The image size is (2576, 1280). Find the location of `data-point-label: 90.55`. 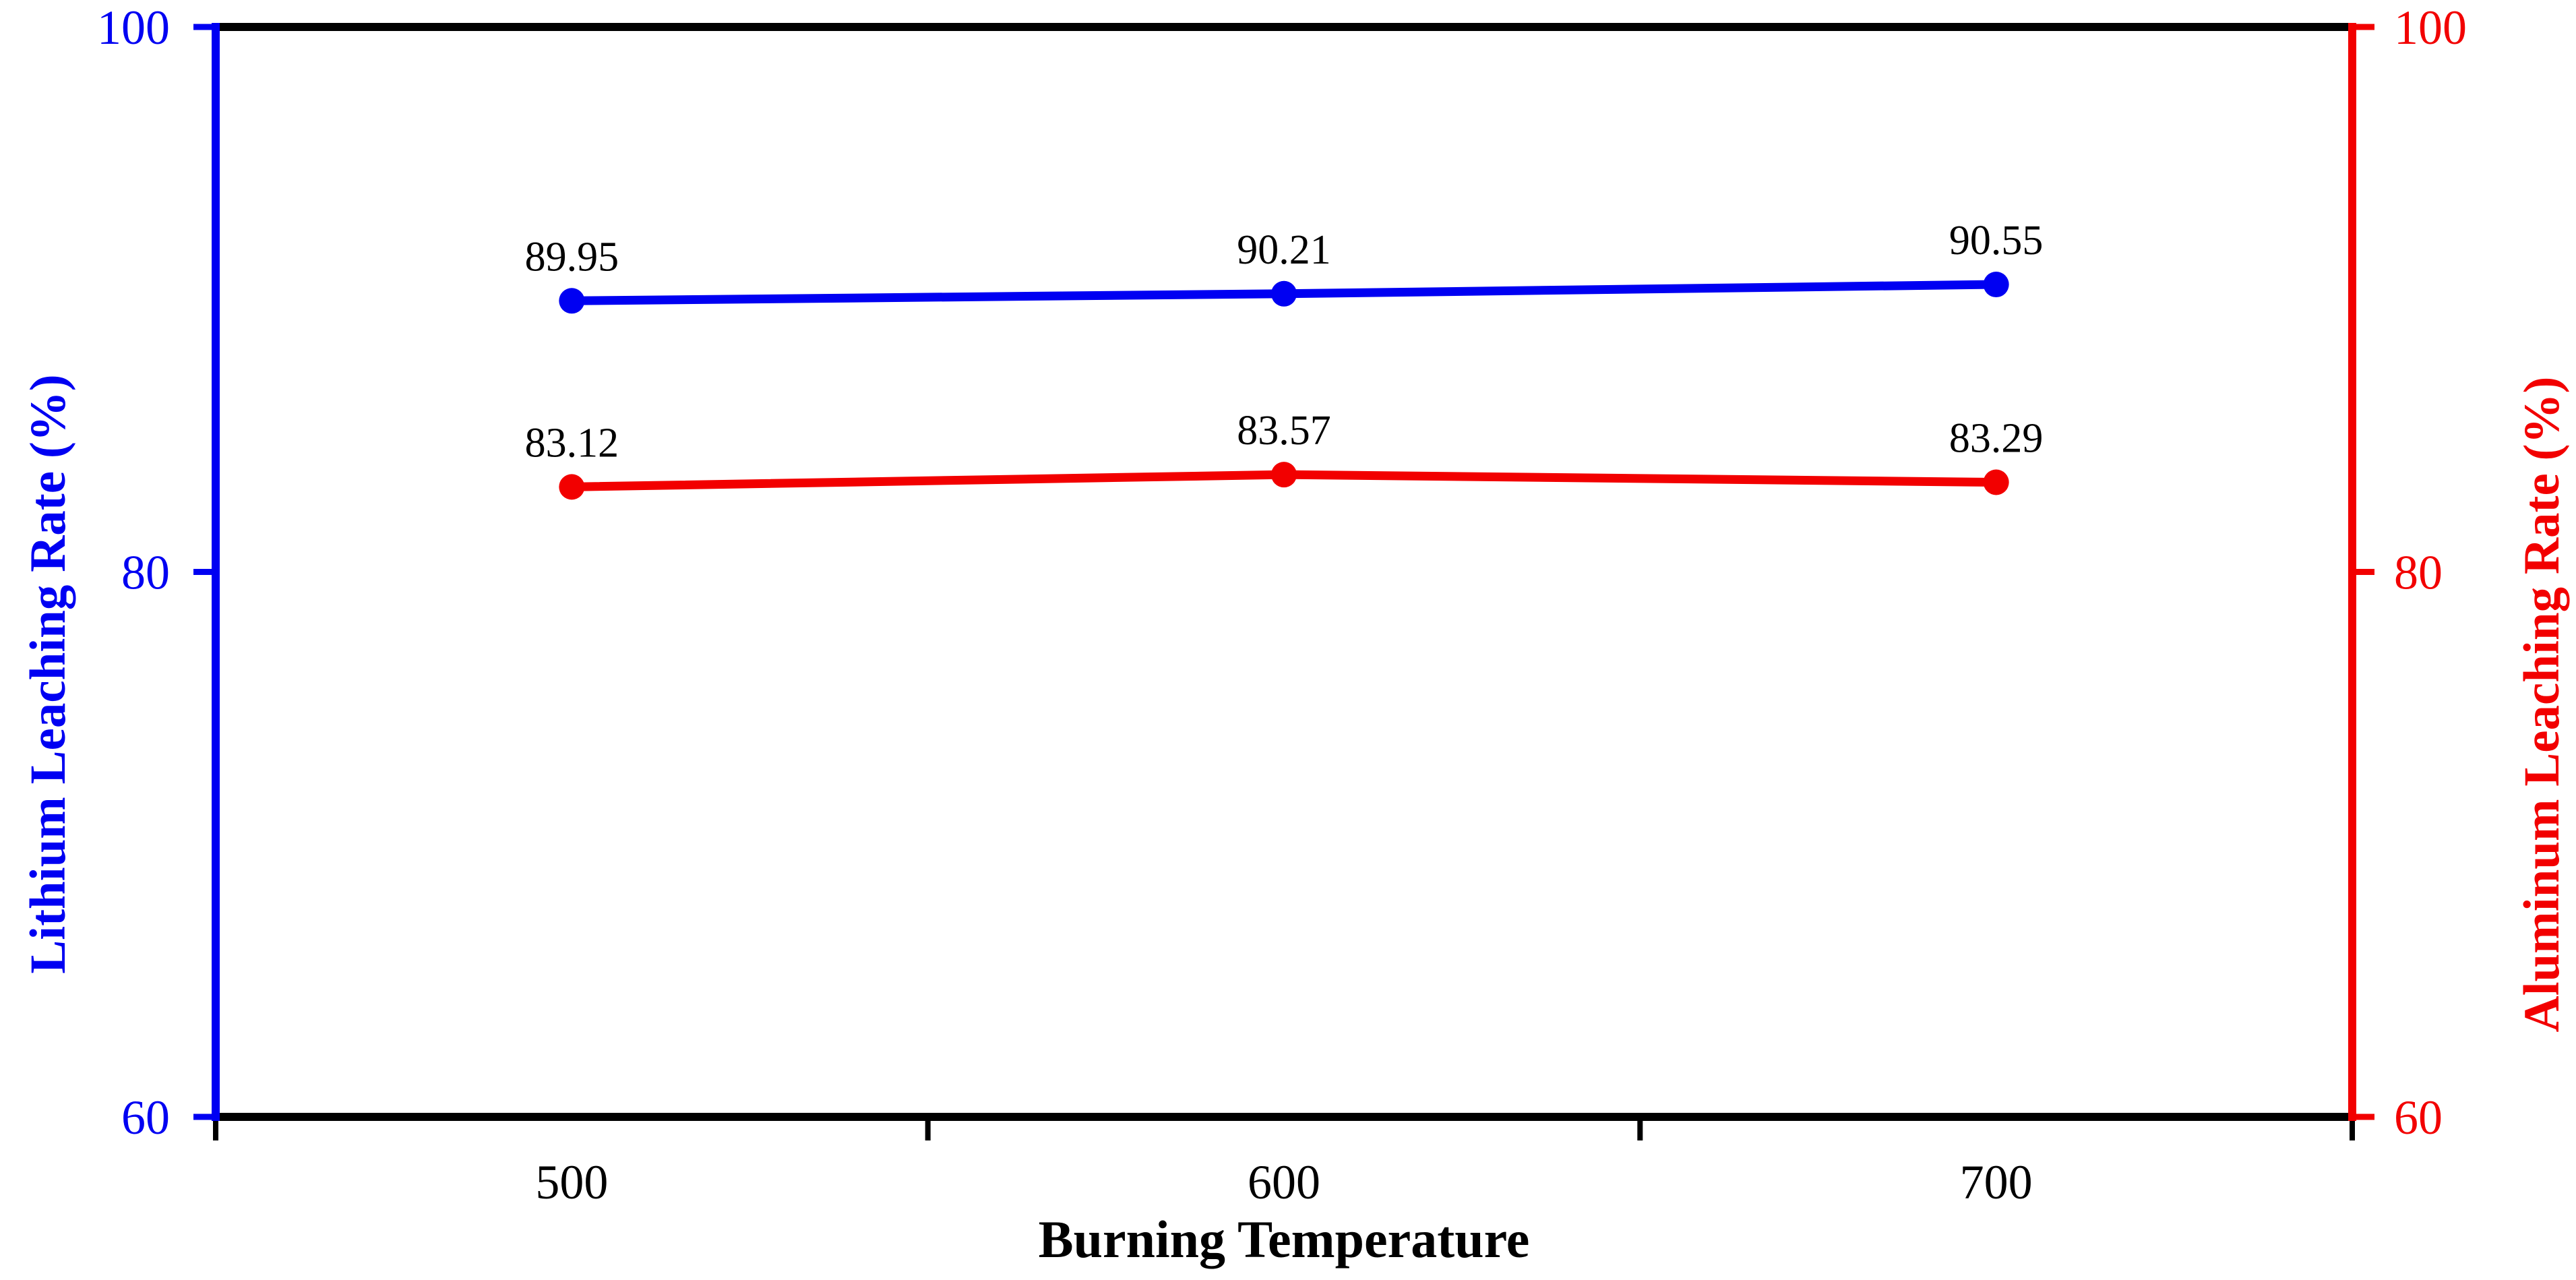

data-point-label: 90.55 is located at coordinates (1997, 241).